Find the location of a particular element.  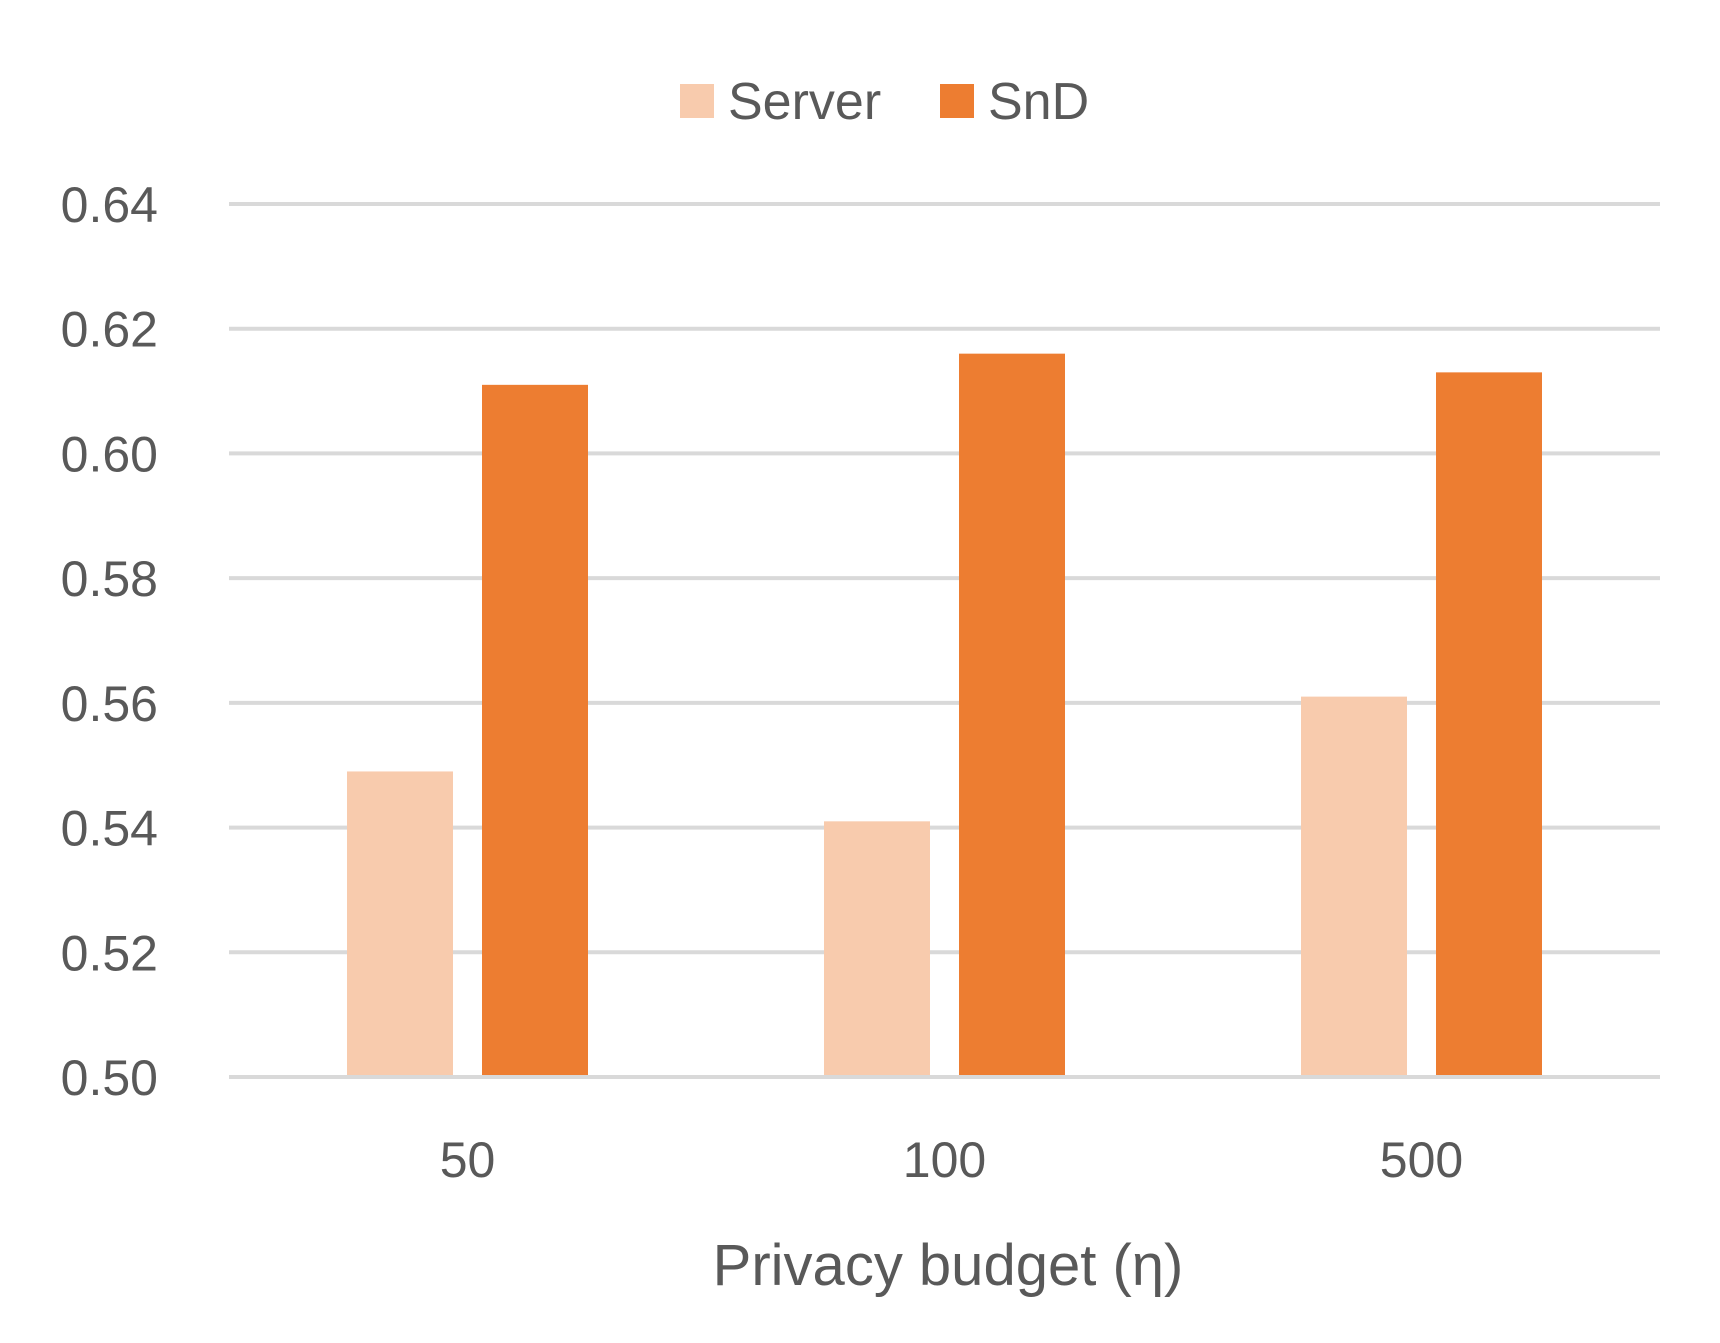

legend-swatch-server is located at coordinates (697, 101).